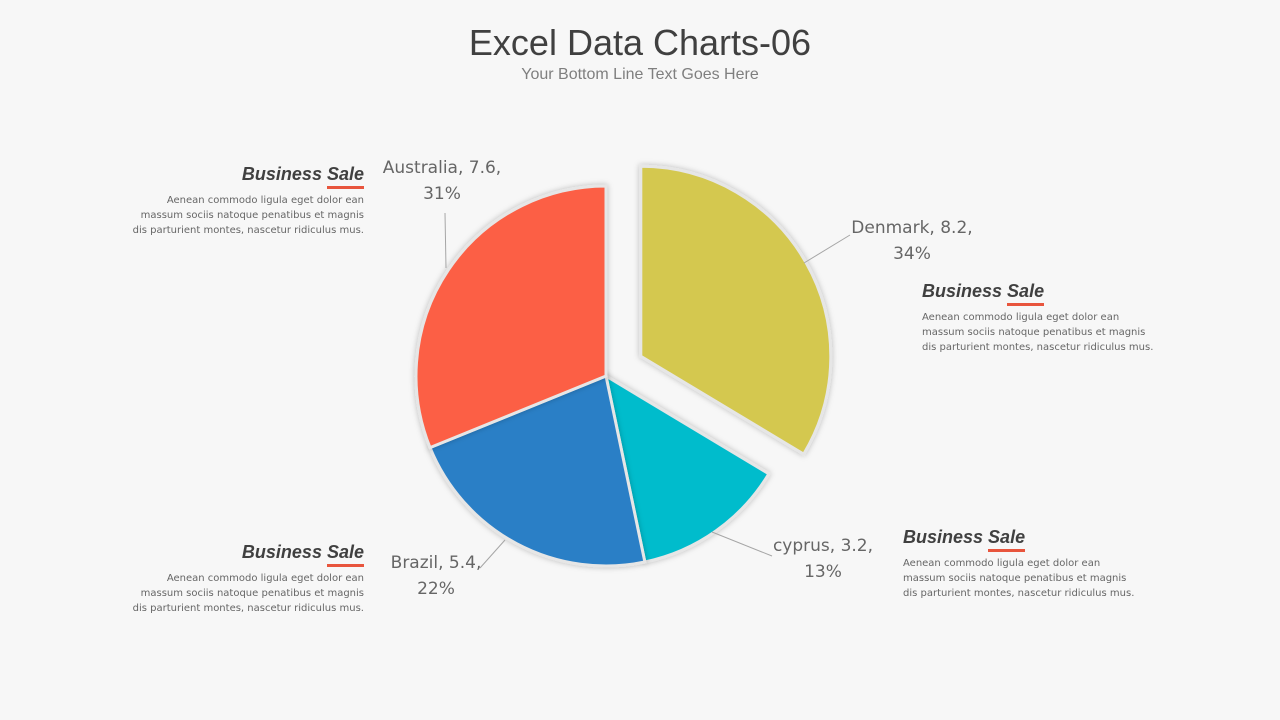 This screenshot has height=720, width=1280. I want to click on data-label-percent-australia: 31%, so click(442, 194).